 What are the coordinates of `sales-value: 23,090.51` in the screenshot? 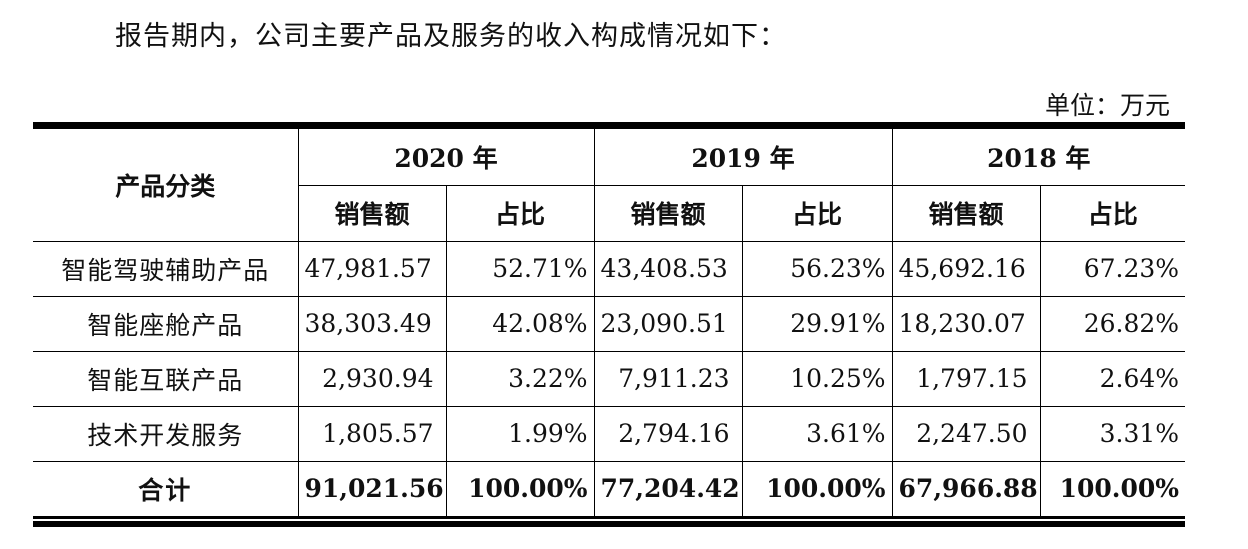 It's located at (668, 323).